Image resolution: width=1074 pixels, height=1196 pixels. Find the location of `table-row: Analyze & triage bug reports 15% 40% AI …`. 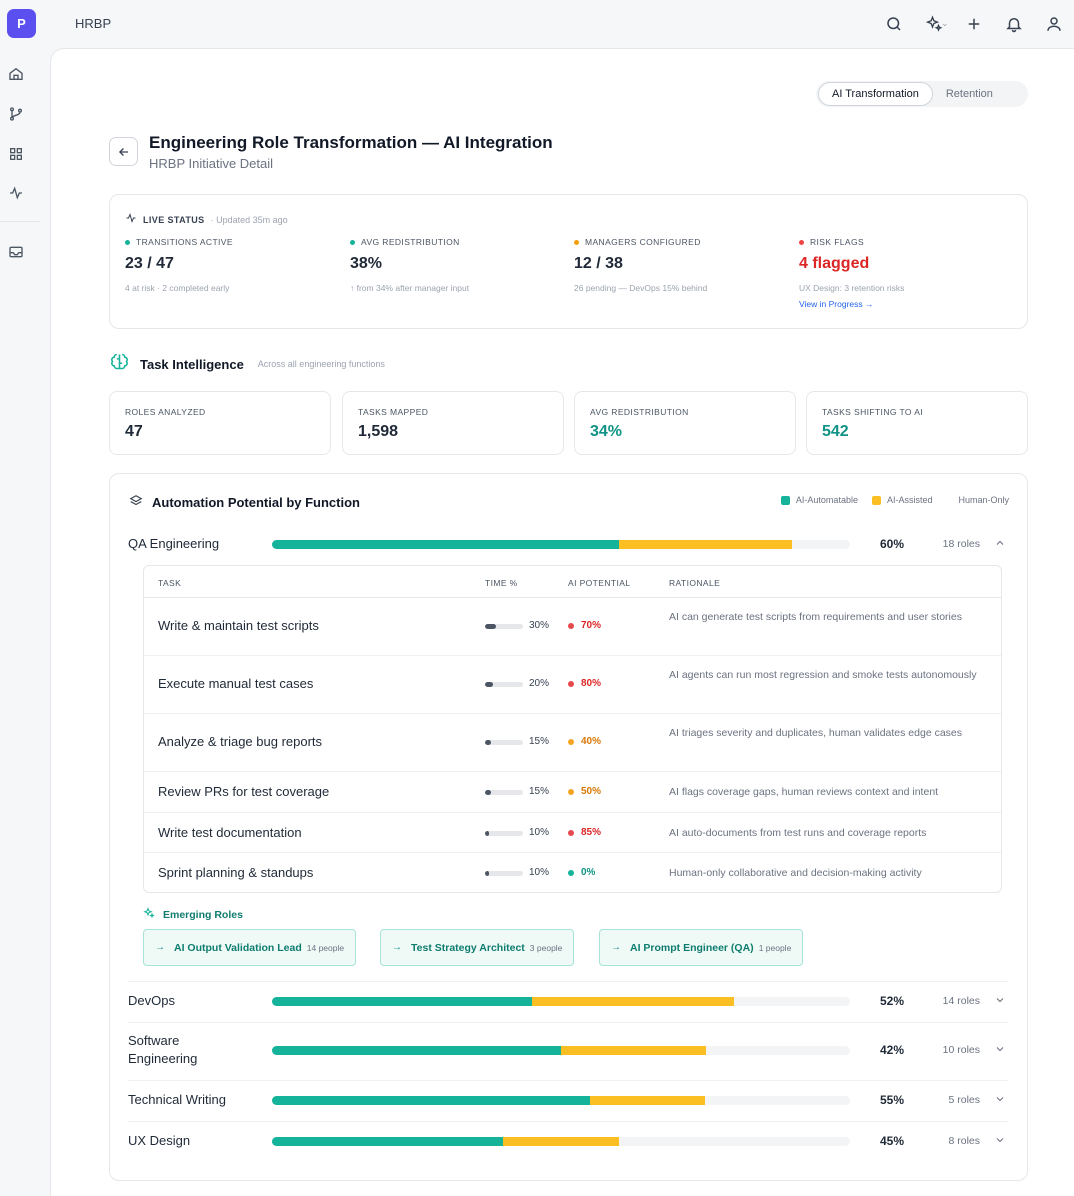

table-row: Analyze & triage bug reports 15% 40% AI … is located at coordinates (572, 743).